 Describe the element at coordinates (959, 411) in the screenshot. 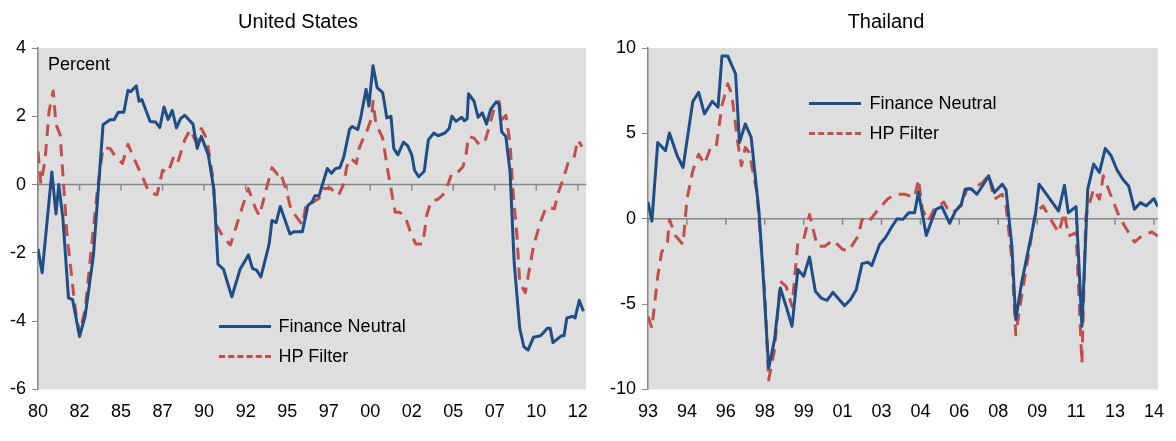

I see `x-tick-label: 06` at that location.